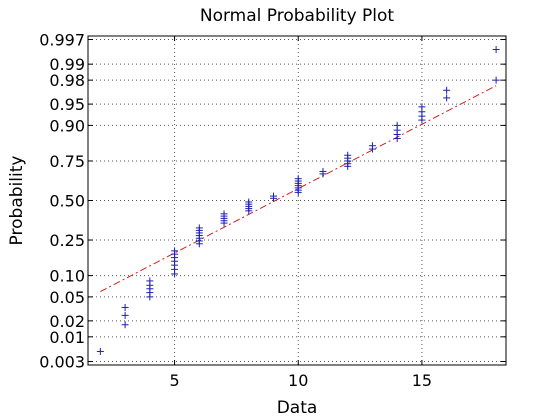 This screenshot has height=420, width=560. What do you see at coordinates (67, 104) in the screenshot?
I see `y-tick-label: 0.95` at bounding box center [67, 104].